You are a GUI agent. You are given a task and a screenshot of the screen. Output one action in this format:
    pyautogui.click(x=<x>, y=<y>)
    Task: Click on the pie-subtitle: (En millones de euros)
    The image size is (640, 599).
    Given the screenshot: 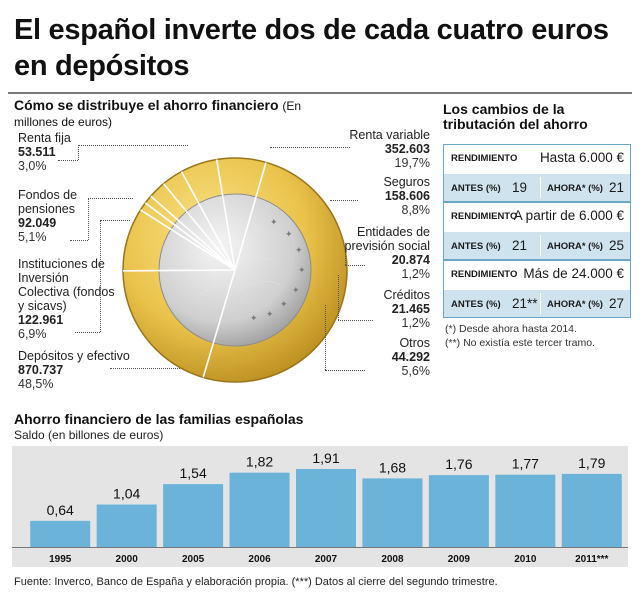 What is the action you would take?
    pyautogui.click(x=158, y=114)
    